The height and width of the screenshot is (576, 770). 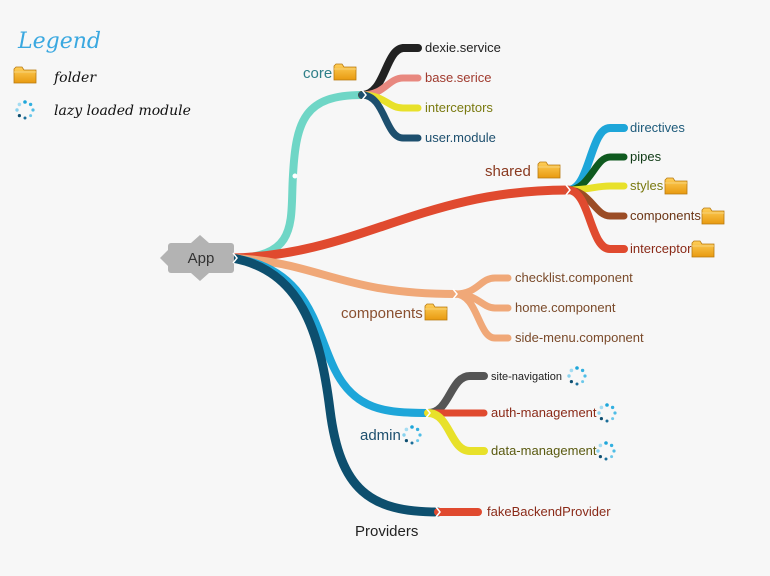 I want to click on branch-shared-label: shared, so click(x=508, y=171).